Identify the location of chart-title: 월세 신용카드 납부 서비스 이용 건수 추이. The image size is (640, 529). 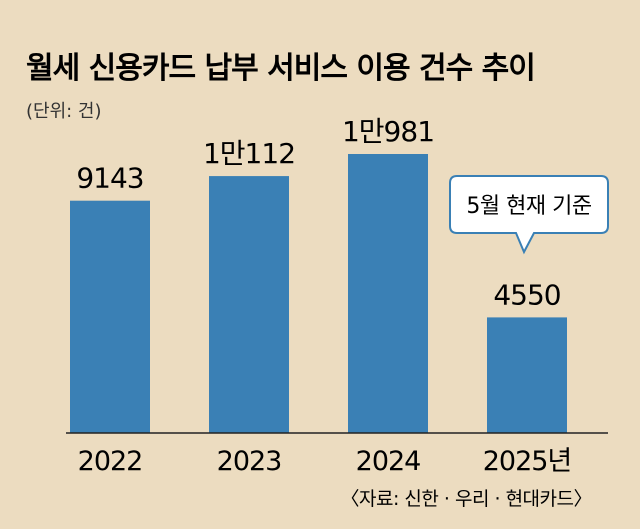
(280, 68).